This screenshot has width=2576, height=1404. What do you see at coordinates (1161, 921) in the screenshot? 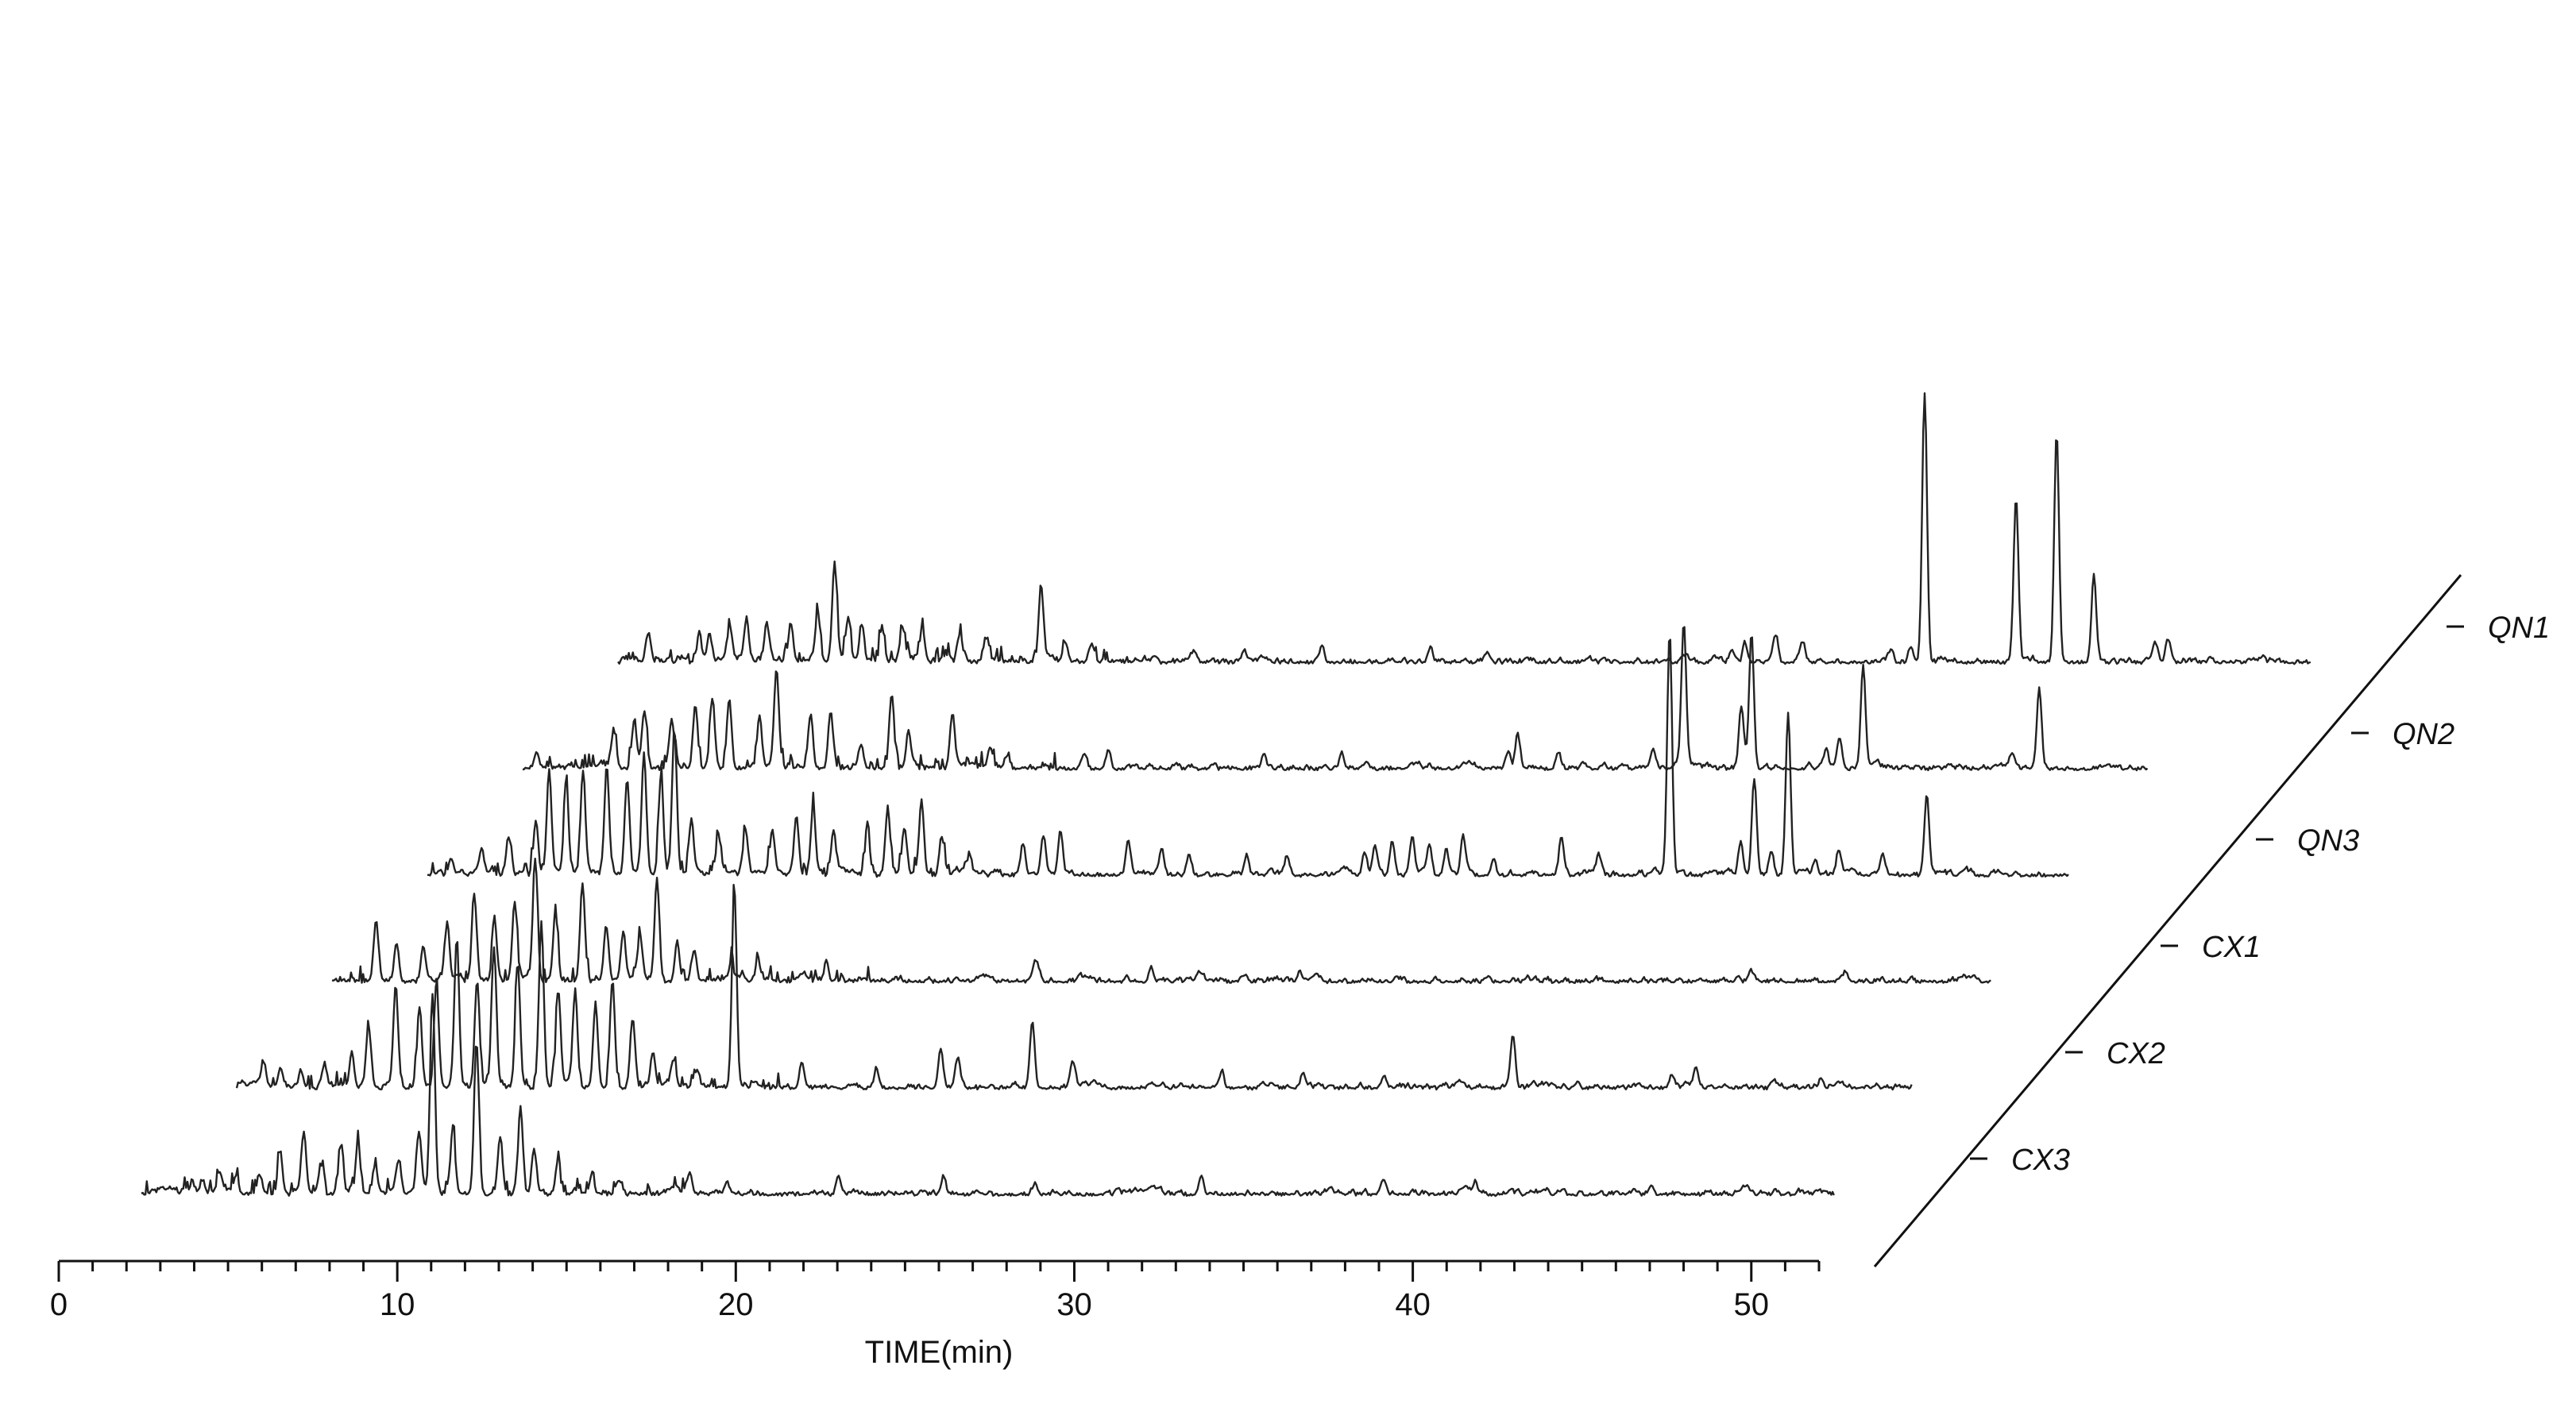
I see `trace-cx1` at bounding box center [1161, 921].